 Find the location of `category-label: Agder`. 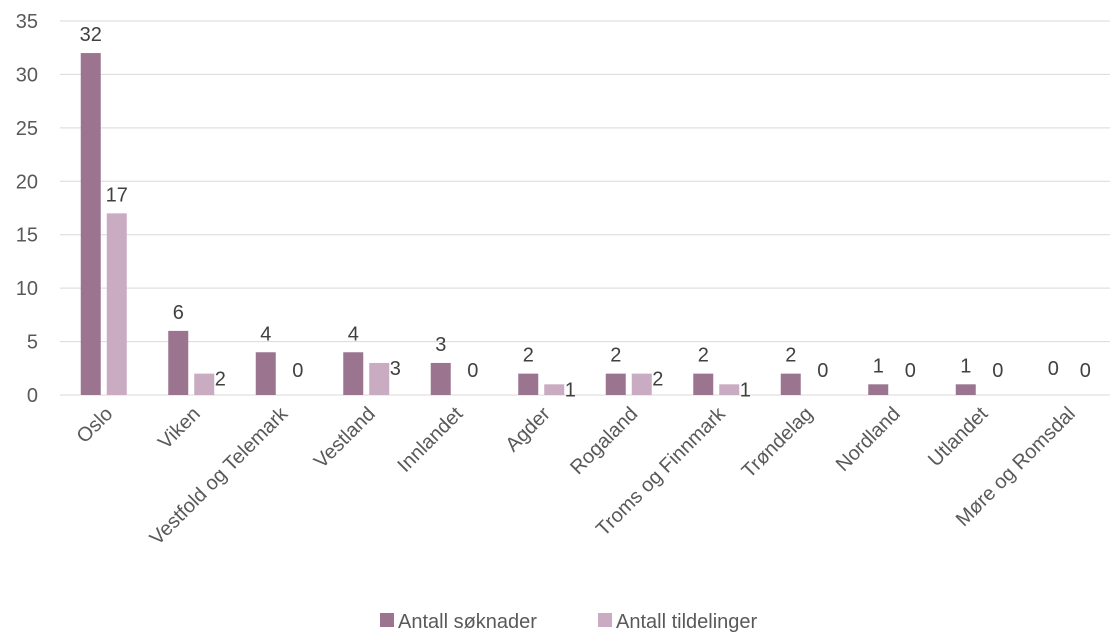

category-label: Agder is located at coordinates (528, 430).